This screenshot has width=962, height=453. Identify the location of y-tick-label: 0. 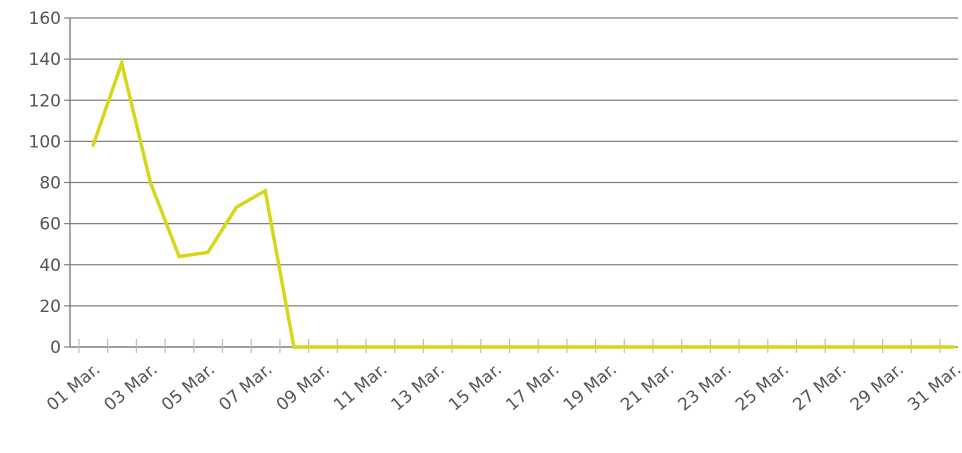
(55, 348).